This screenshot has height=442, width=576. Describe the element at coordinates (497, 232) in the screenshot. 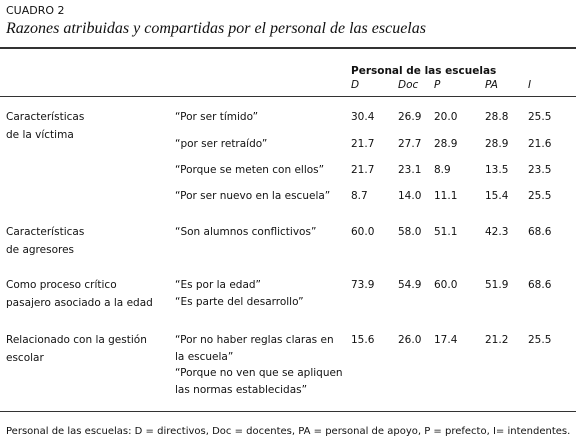

I see `cell-value: 42.3` at that location.